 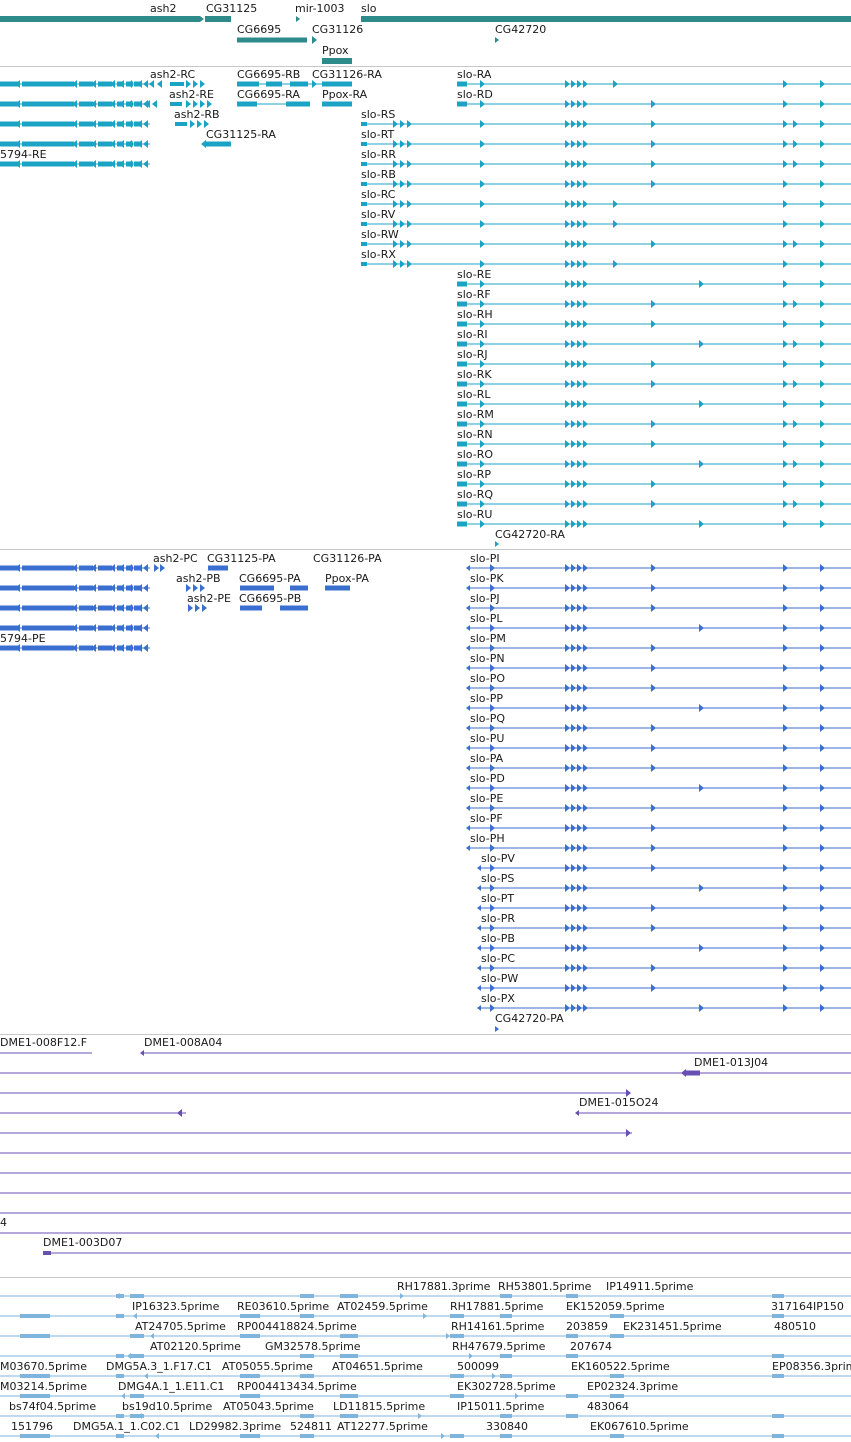 What do you see at coordinates (180, 1326) in the screenshot?
I see `est-label: AT24705.5prime` at bounding box center [180, 1326].